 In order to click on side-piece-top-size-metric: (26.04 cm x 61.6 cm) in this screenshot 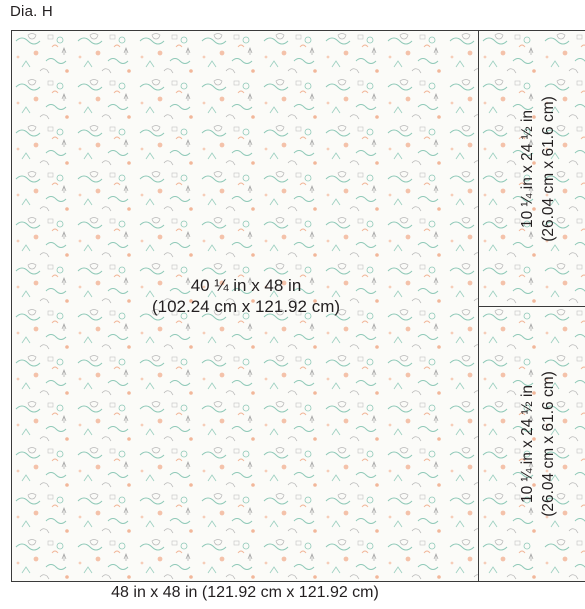, I will do `click(548, 168)`.